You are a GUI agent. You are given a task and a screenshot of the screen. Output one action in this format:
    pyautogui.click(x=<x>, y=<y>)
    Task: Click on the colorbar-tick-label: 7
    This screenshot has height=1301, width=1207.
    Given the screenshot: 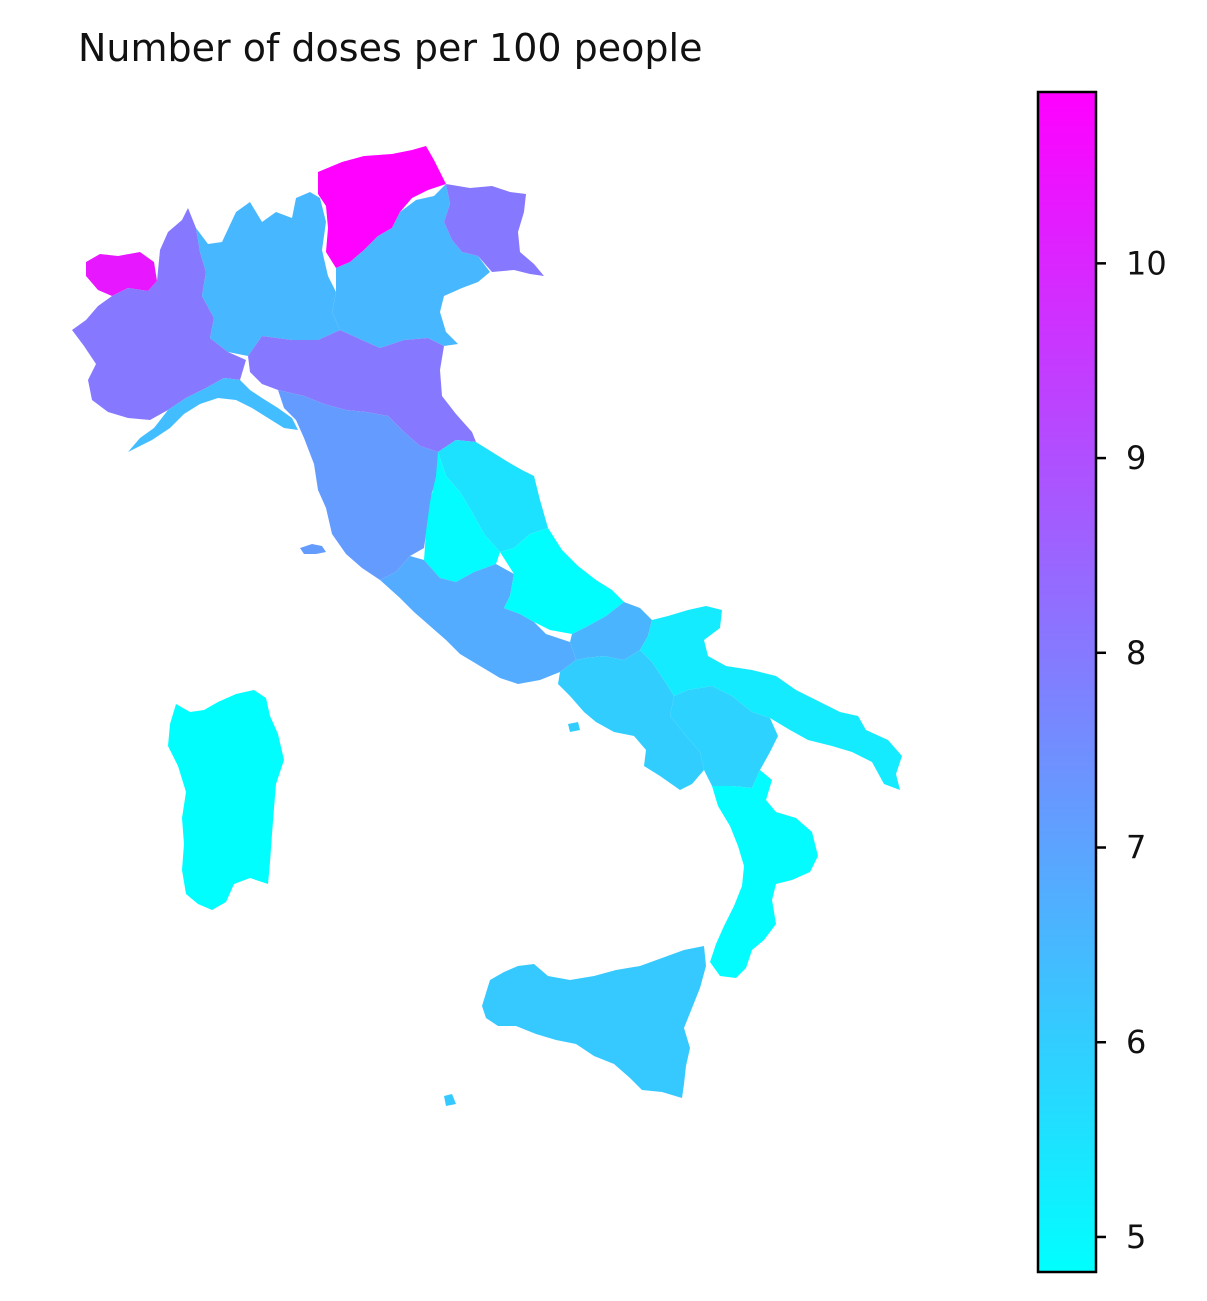 What is the action you would take?
    pyautogui.click(x=1136, y=848)
    